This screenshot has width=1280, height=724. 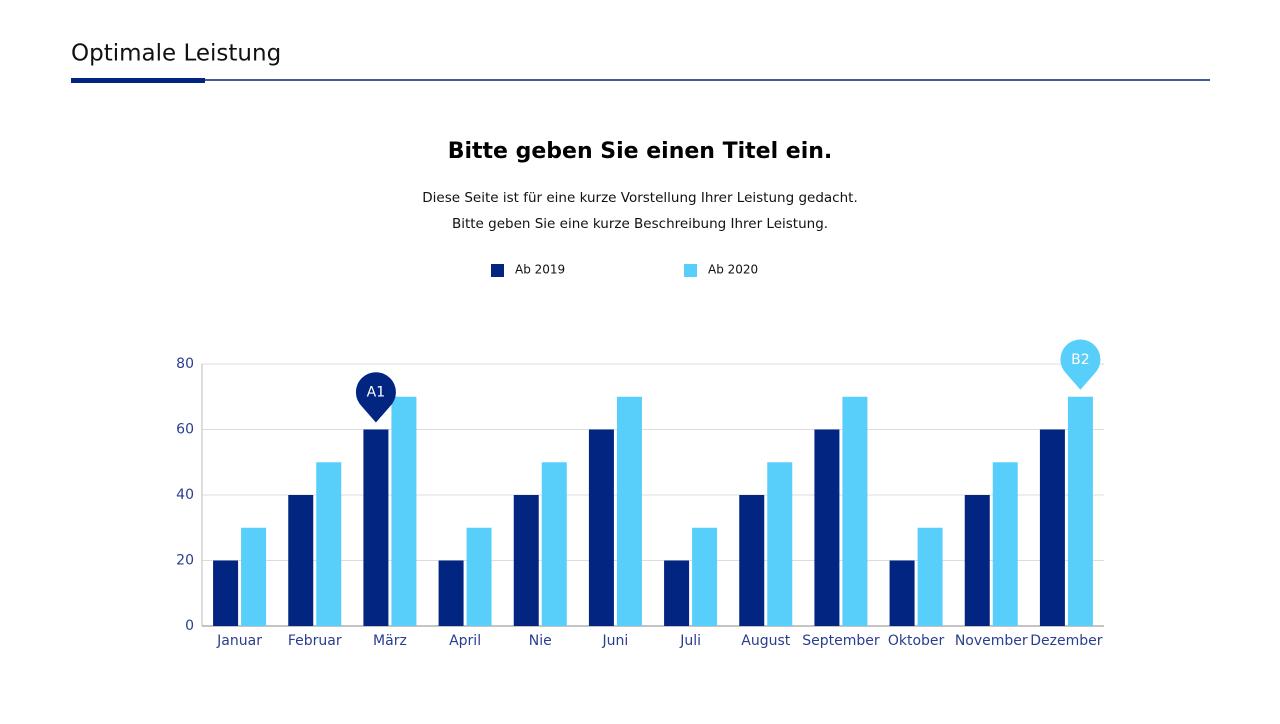 I want to click on annotation-label: A1, so click(x=376, y=393).